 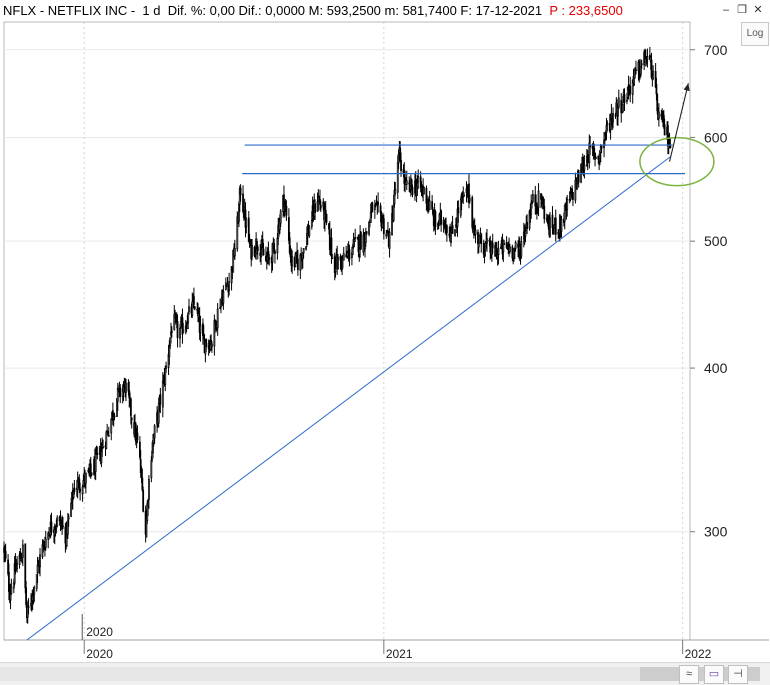 I want to click on y-tick-label: 300, so click(x=716, y=532).